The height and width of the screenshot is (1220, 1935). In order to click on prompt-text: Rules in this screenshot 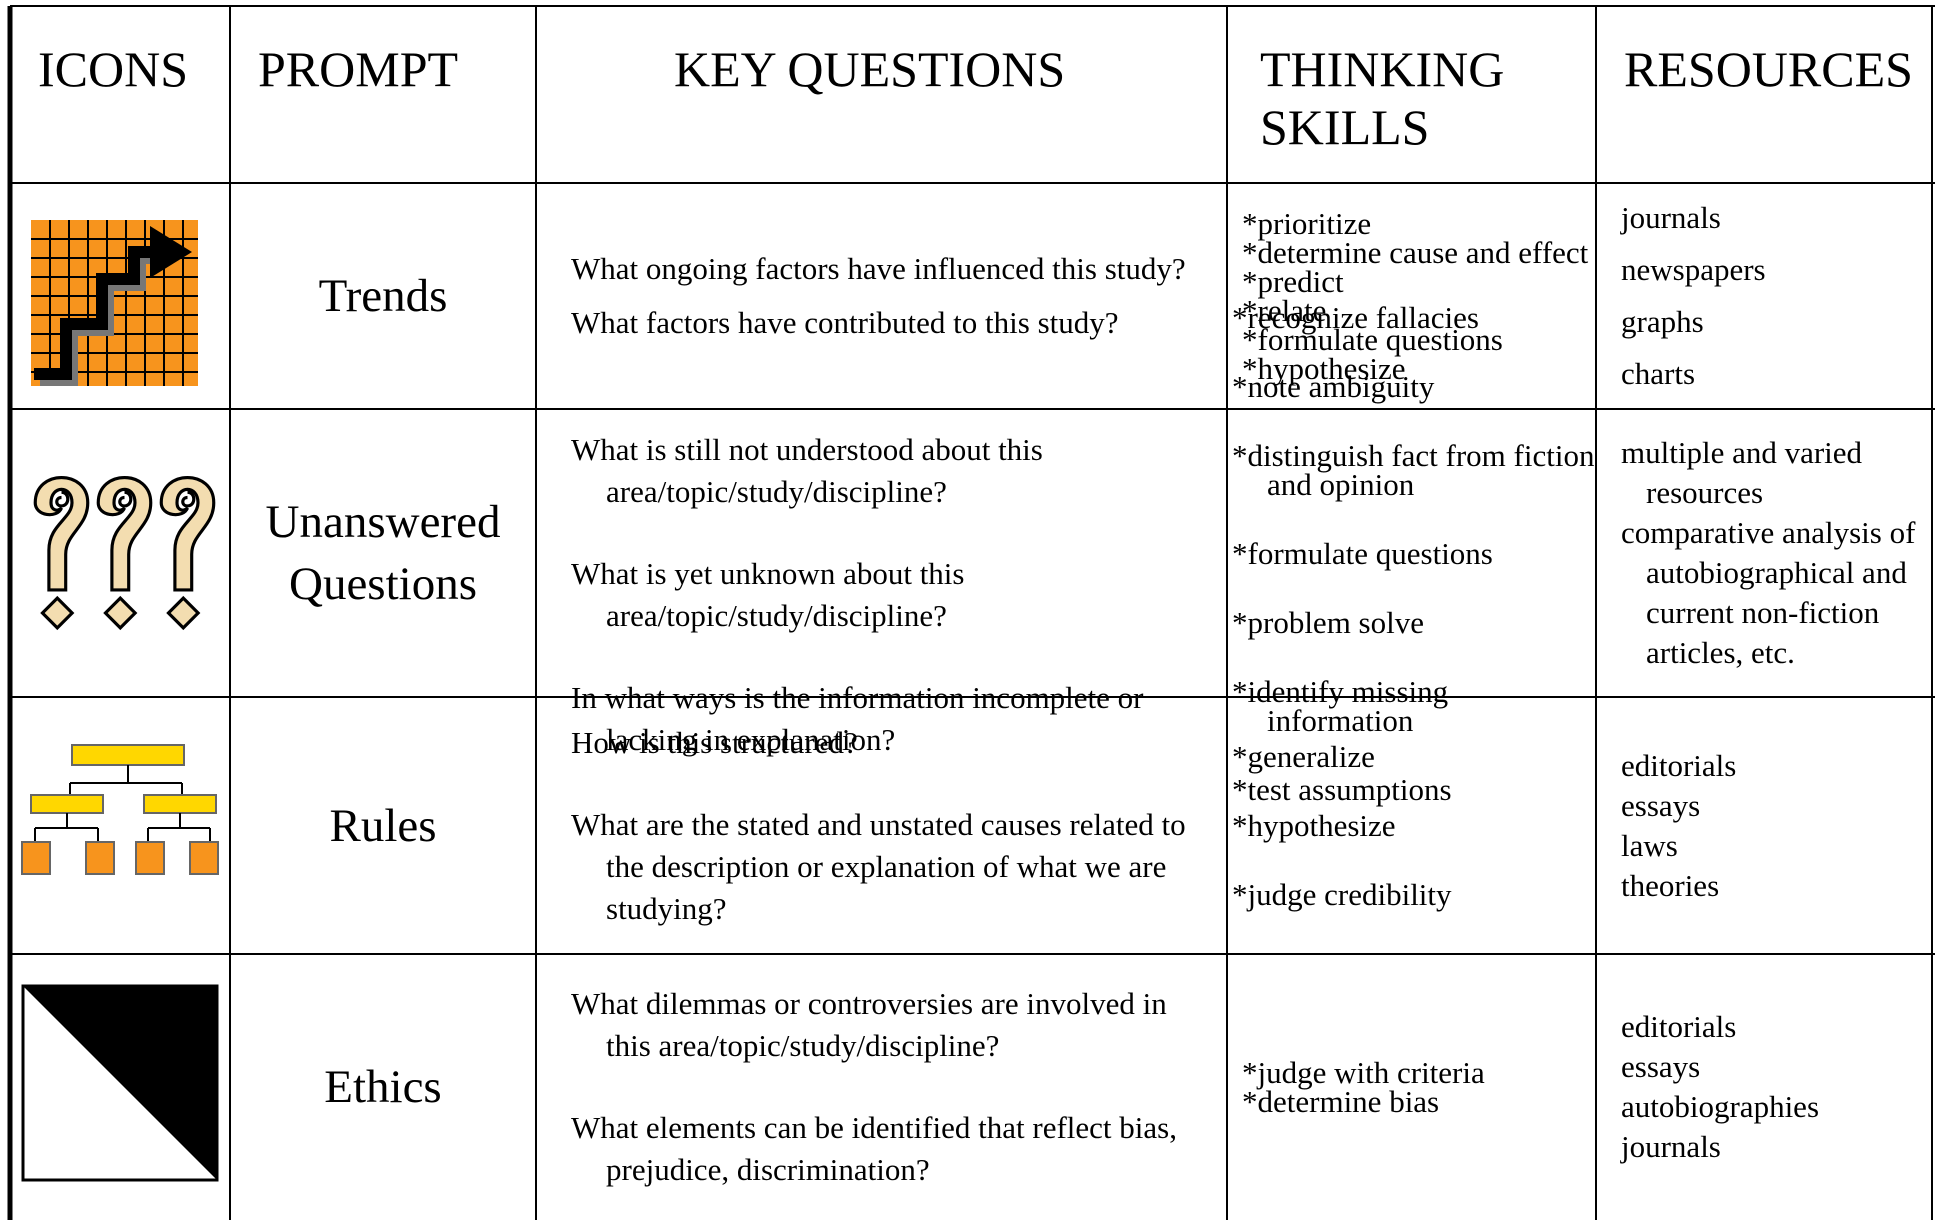, I will do `click(383, 825)`.